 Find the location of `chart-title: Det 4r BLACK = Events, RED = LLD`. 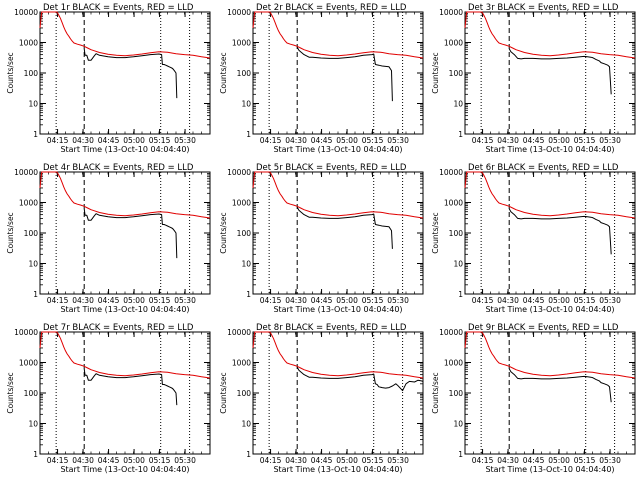

chart-title: Det 4r BLACK = Events, RED = LLD is located at coordinates (118, 168).